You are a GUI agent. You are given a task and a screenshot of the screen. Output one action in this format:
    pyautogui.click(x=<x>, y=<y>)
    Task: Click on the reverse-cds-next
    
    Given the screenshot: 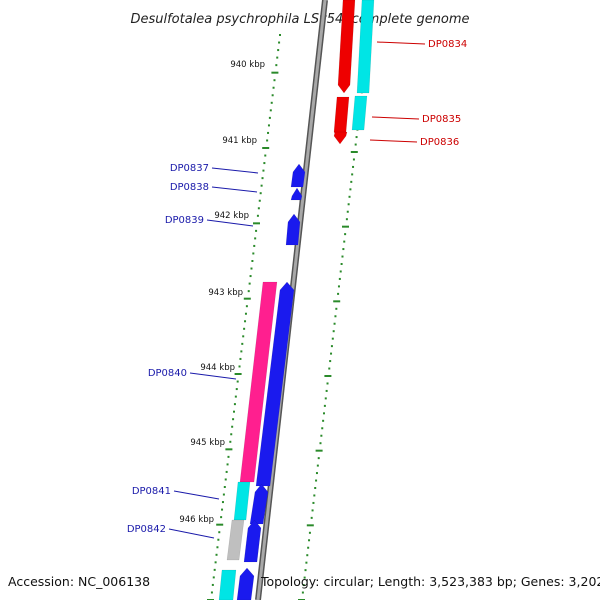 What is the action you would take?
    pyautogui.click(x=245, y=583)
    